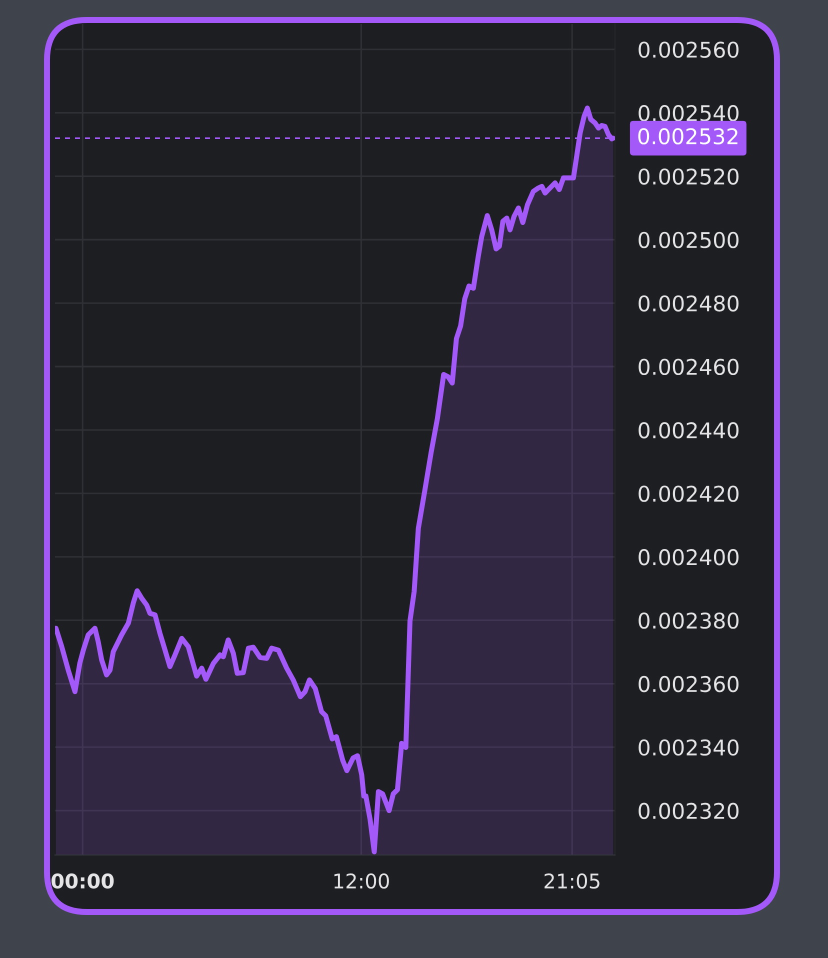 Image resolution: width=828 pixels, height=958 pixels. Describe the element at coordinates (688, 430) in the screenshot. I see `y-tick-label: 0.002440` at that location.